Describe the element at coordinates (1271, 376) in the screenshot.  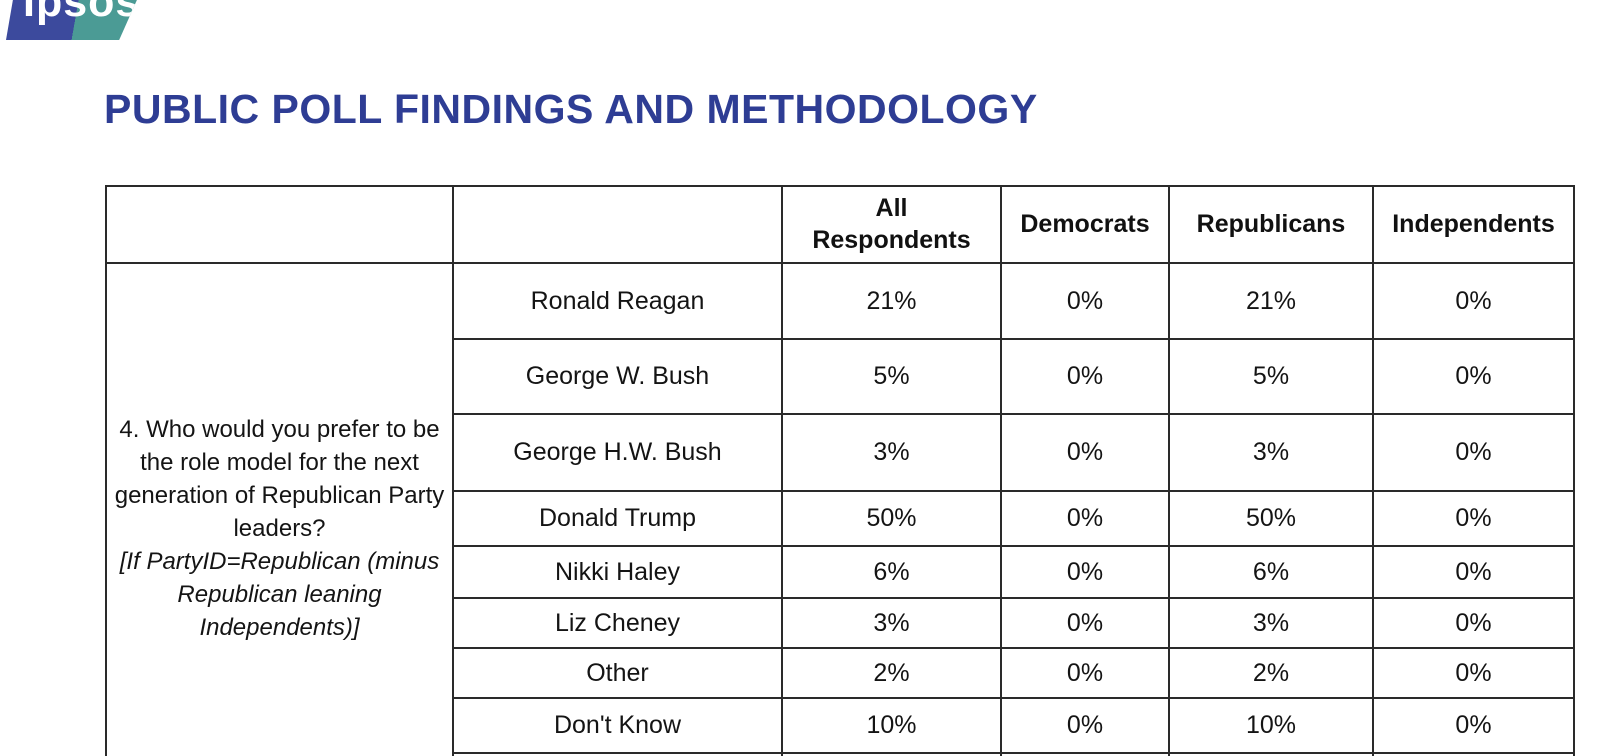
I see `value-republicans: 5%` at that location.